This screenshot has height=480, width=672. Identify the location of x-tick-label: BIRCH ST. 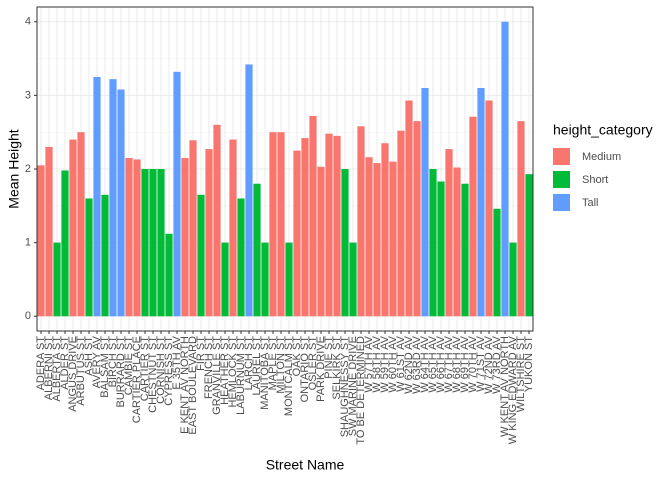
(113, 362).